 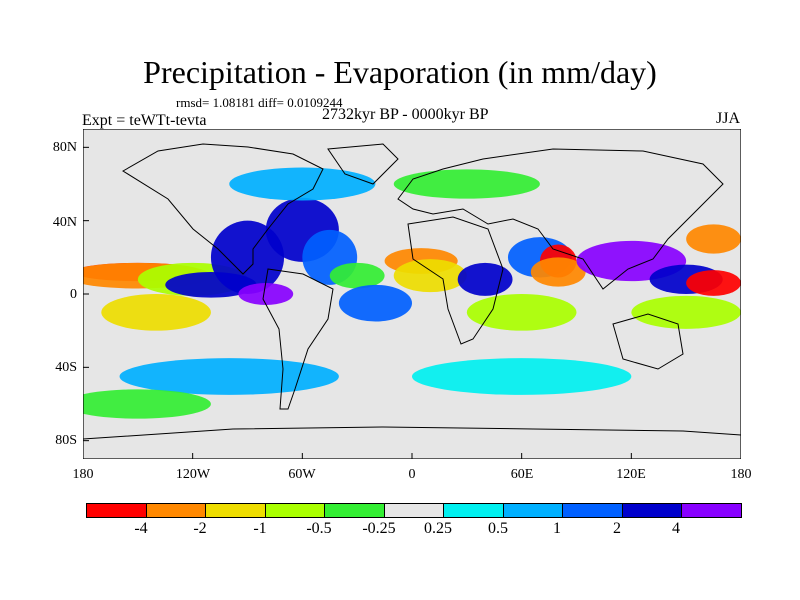 I want to click on x-tick-label: 60E, so click(x=522, y=474).